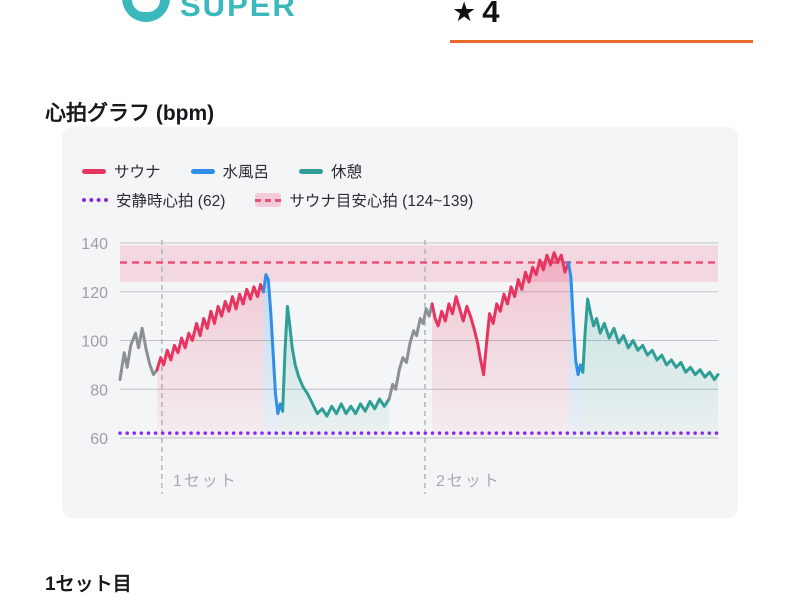  I want to click on legend-row-phases: サウナ 水風呂 休憩, so click(222, 171).